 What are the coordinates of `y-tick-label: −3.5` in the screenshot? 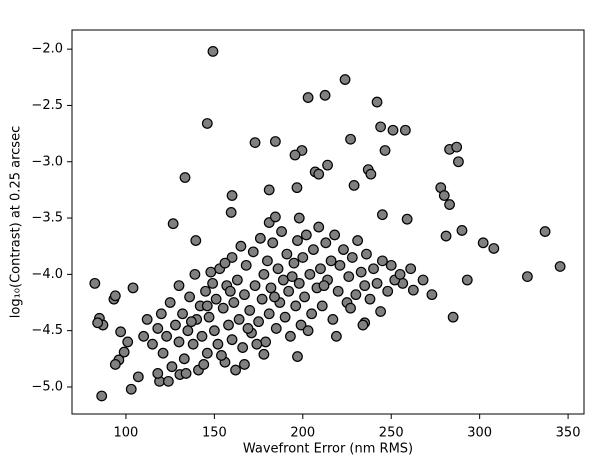 It's located at (47, 218).